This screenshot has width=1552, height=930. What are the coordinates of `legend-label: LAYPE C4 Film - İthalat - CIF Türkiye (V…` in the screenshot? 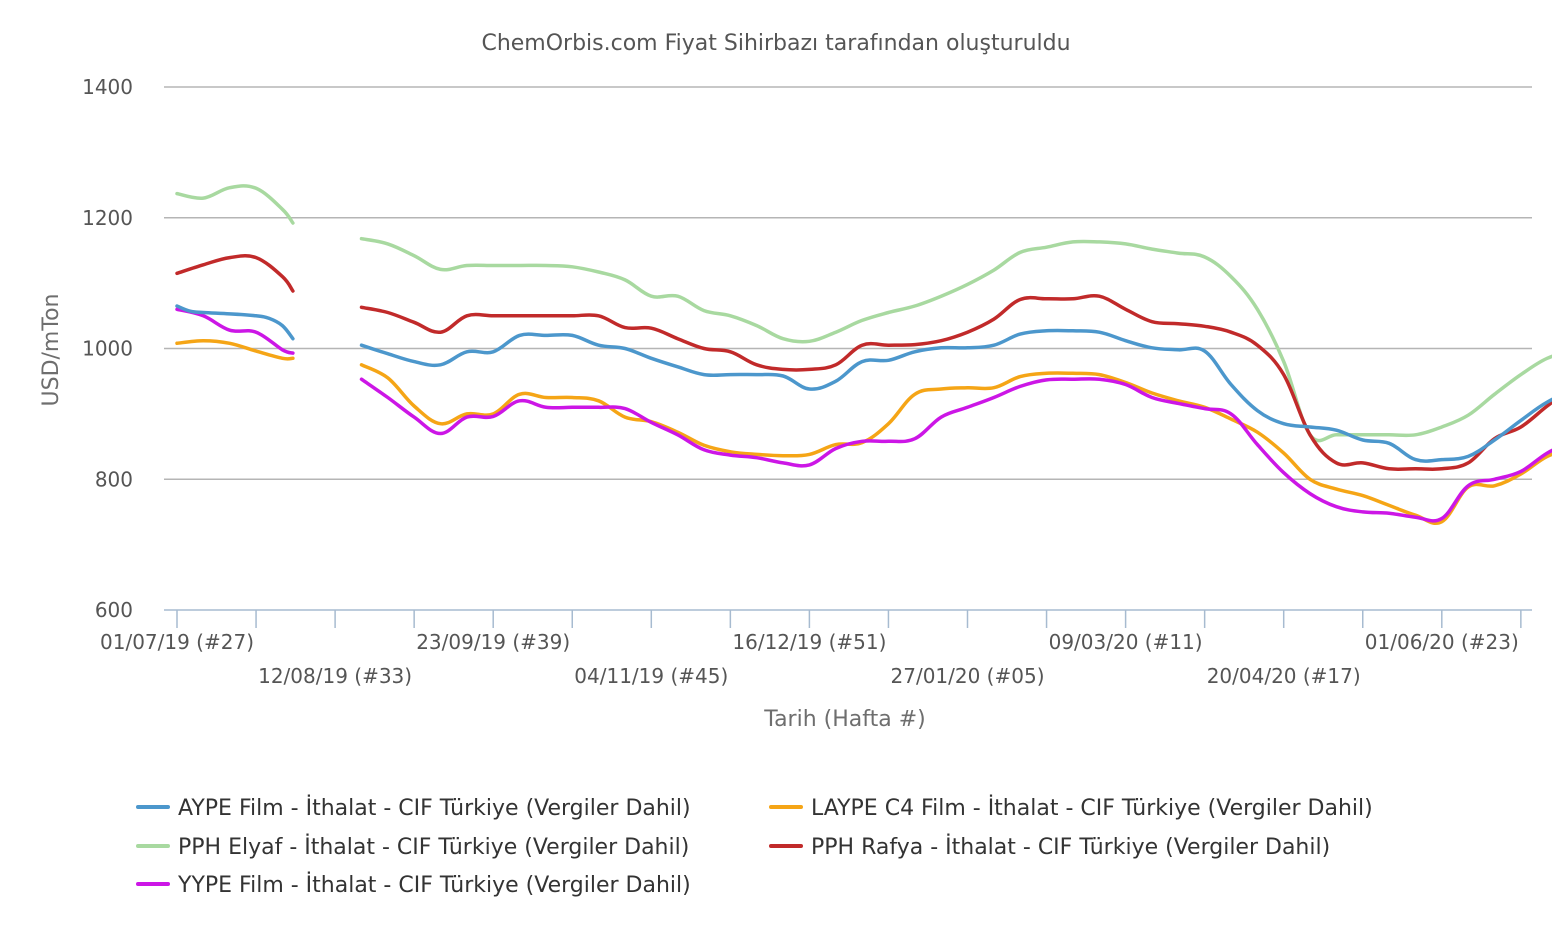 It's located at (1092, 808).